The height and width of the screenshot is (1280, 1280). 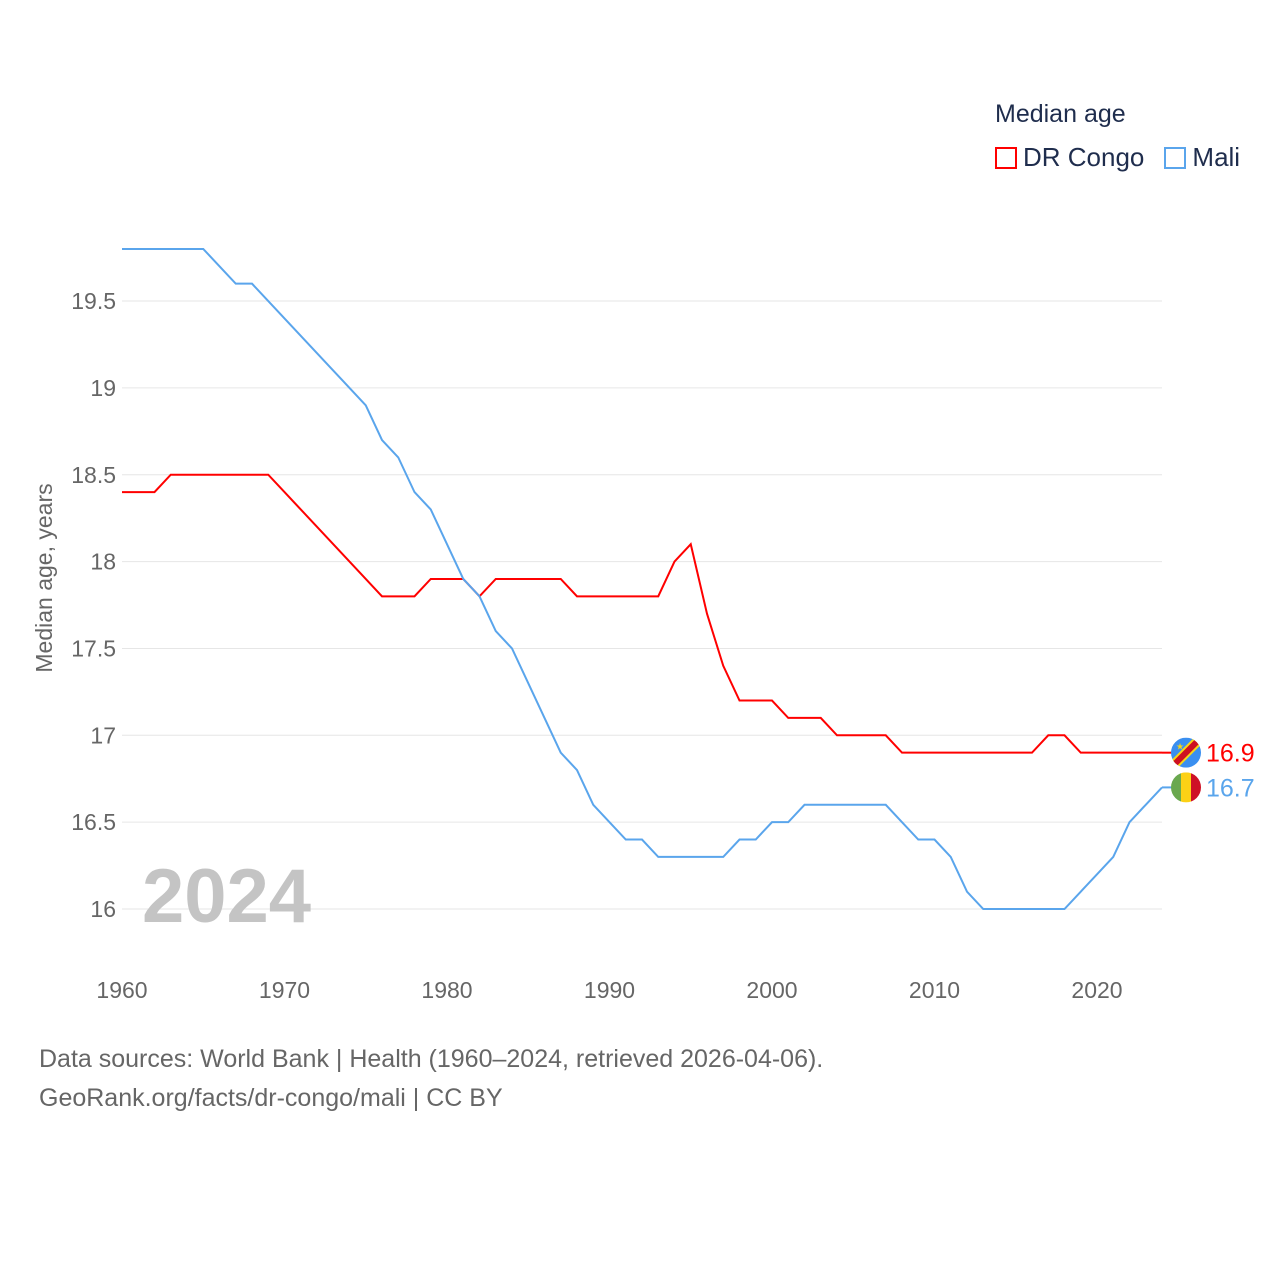 What do you see at coordinates (93, 822) in the screenshot?
I see `y-tick-label: 16.5` at bounding box center [93, 822].